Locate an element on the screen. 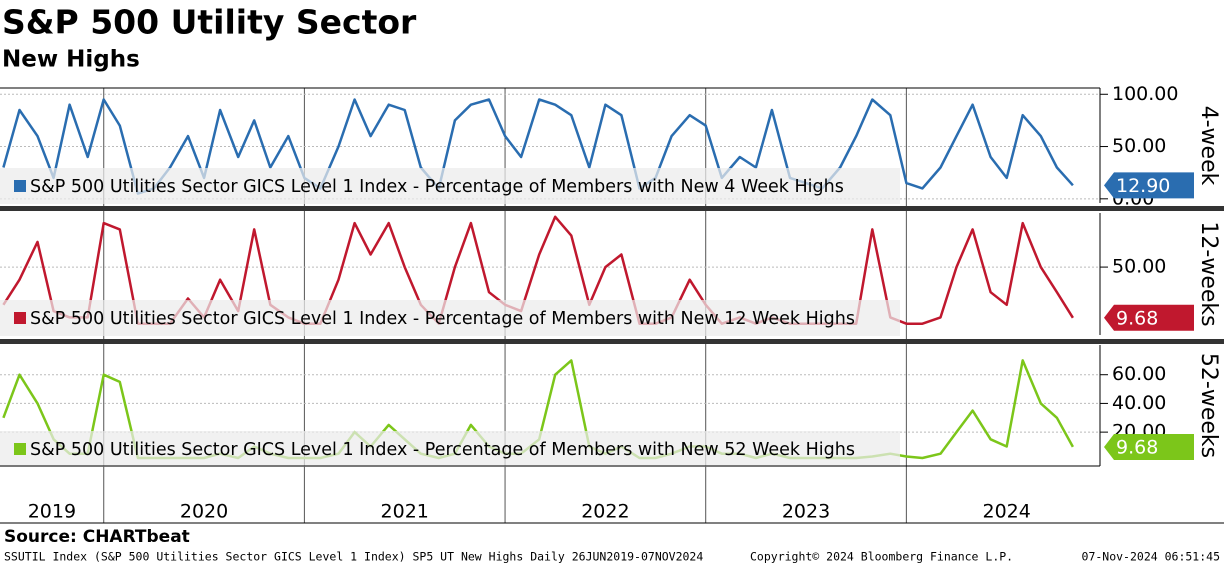 The image size is (1224, 566). chart-subtitle: New Highs is located at coordinates (71, 60).